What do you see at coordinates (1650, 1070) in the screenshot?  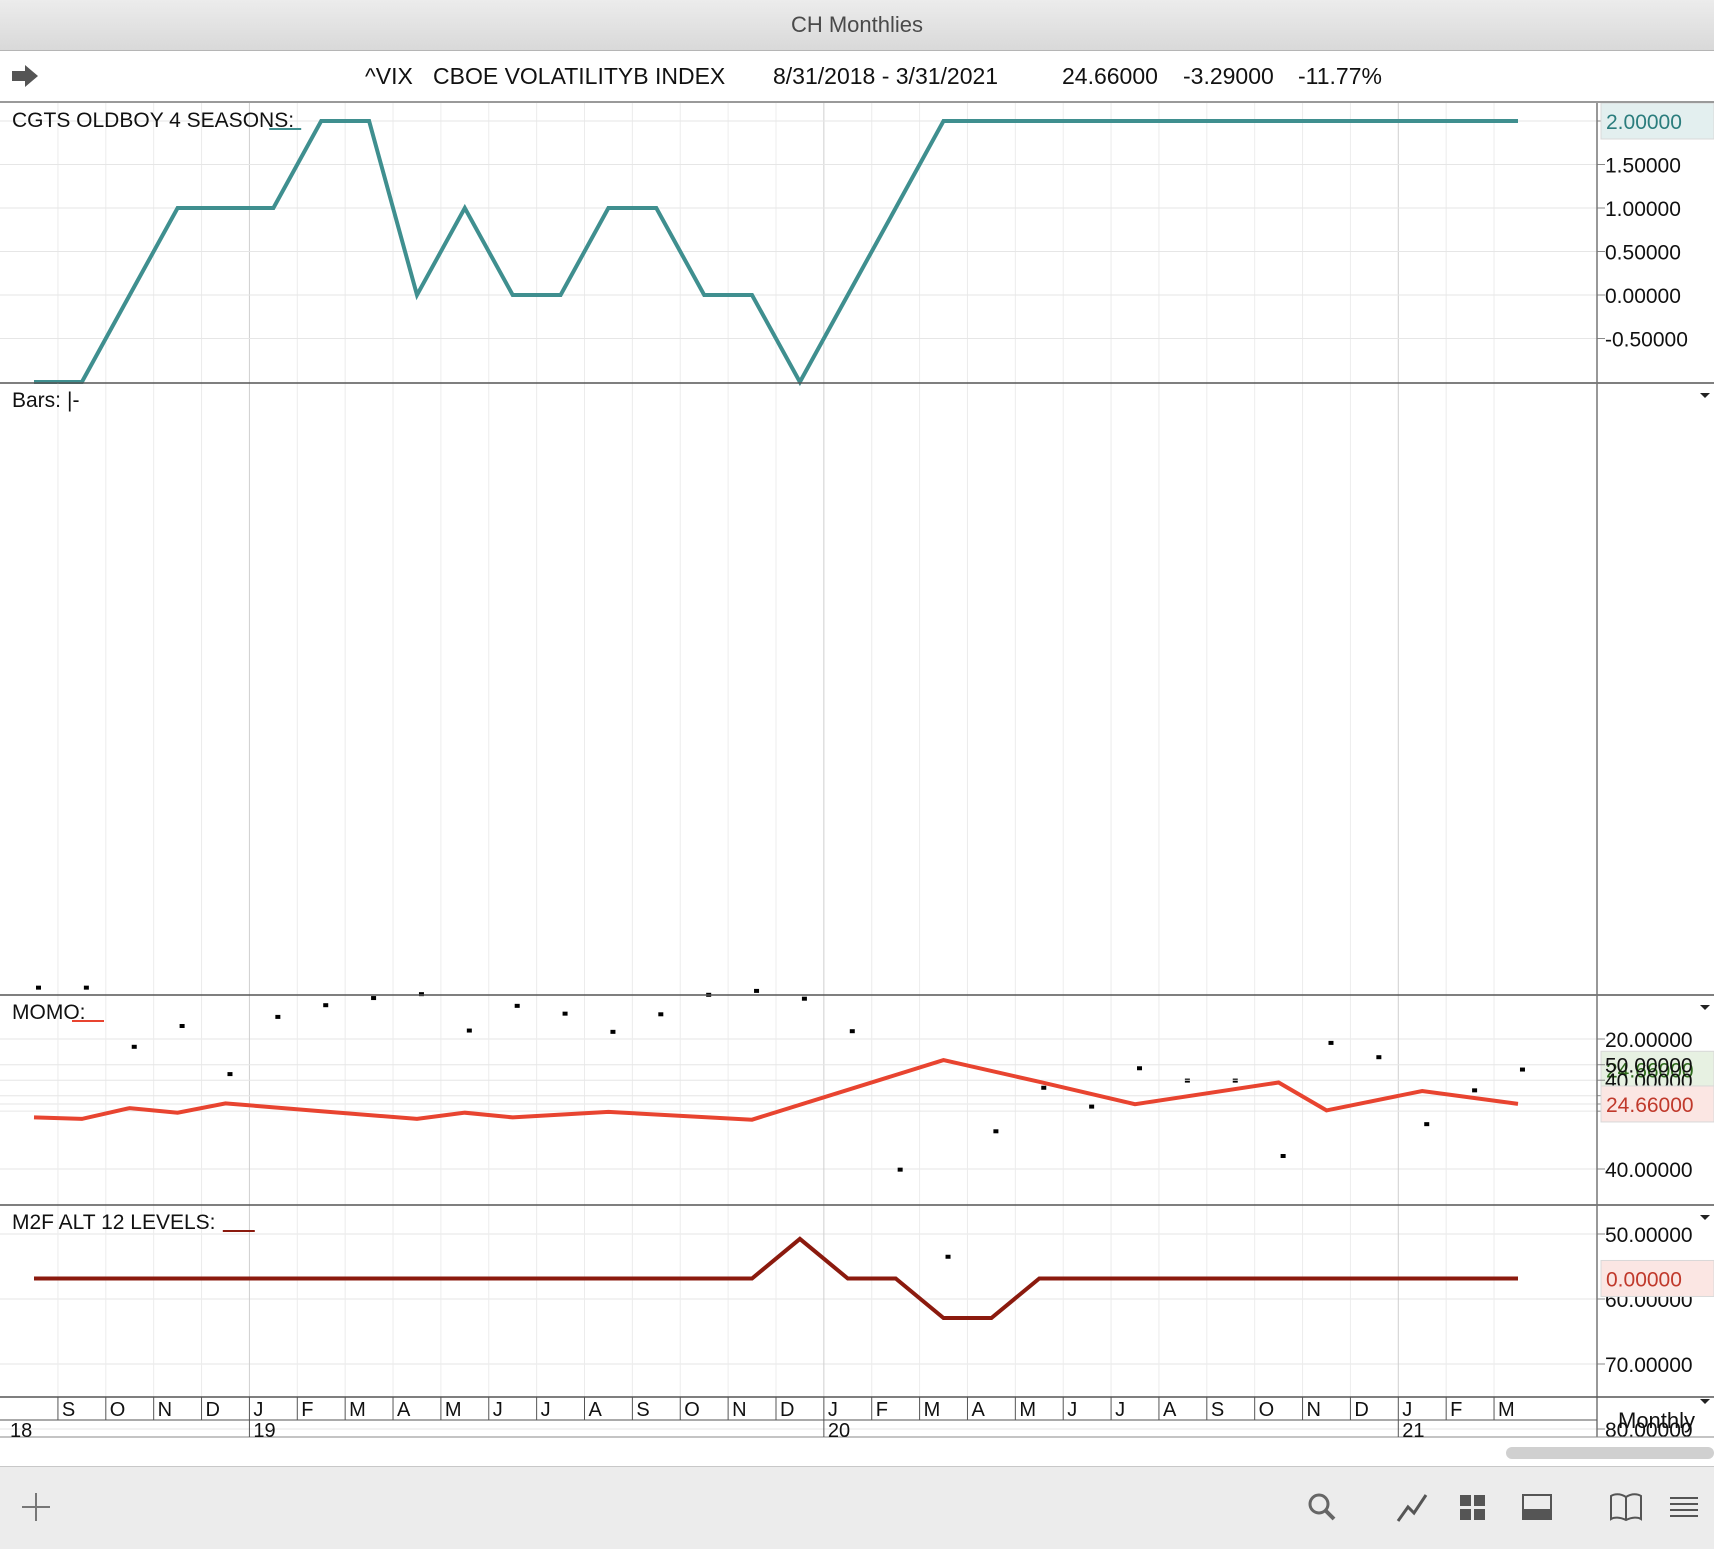 I see `last-value-label: 24.66000` at bounding box center [1650, 1070].